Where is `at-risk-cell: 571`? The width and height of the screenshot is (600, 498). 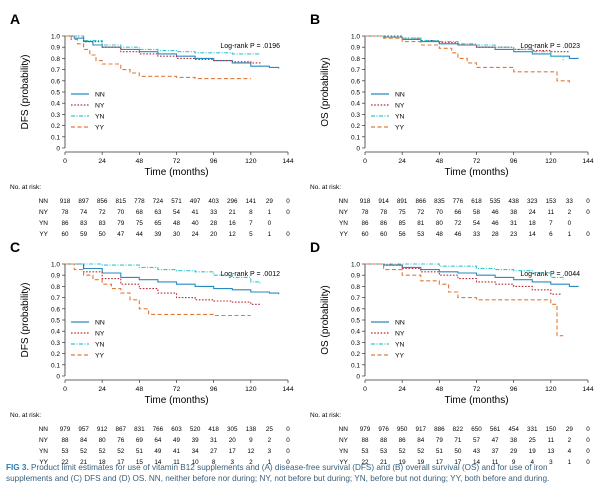
at-risk-cell: 571 is located at coordinates (176, 201).